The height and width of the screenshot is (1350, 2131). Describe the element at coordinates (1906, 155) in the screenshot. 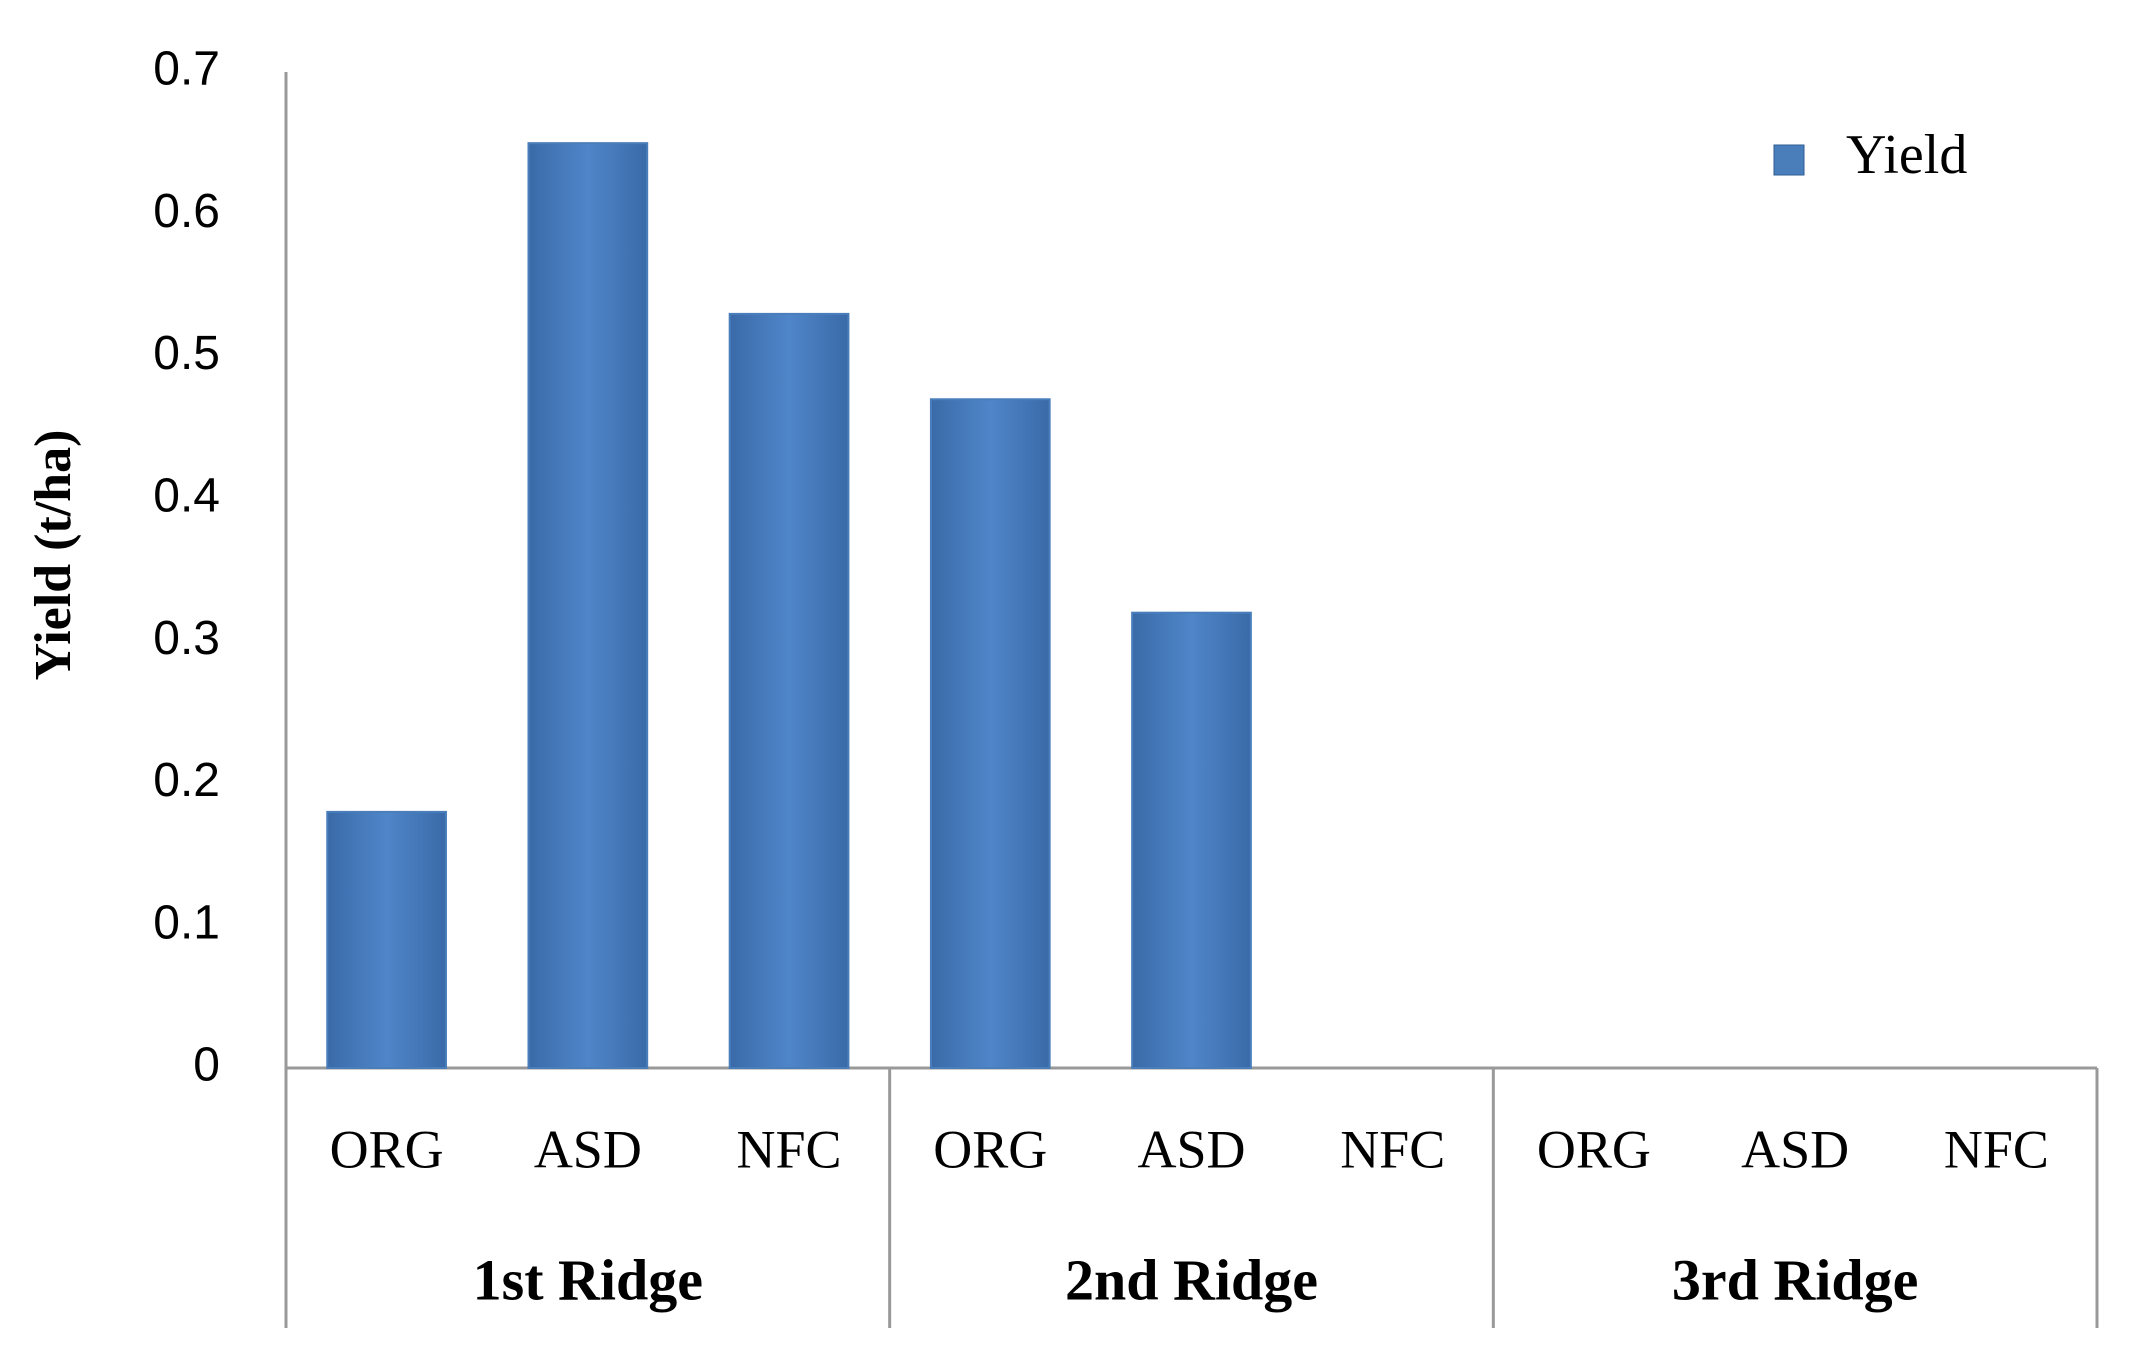

I see `legend-label: Yield` at that location.